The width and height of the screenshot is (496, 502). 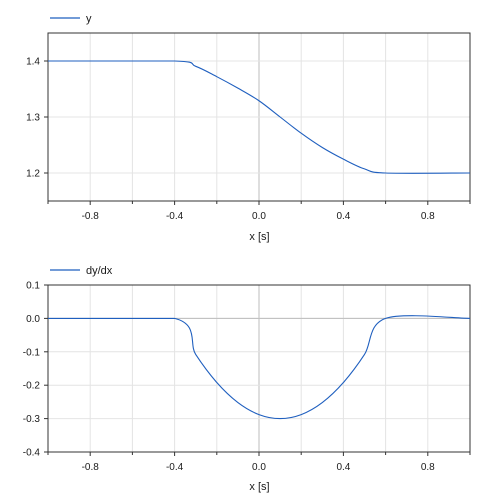 I want to click on legend-label: y, so click(x=89, y=19).